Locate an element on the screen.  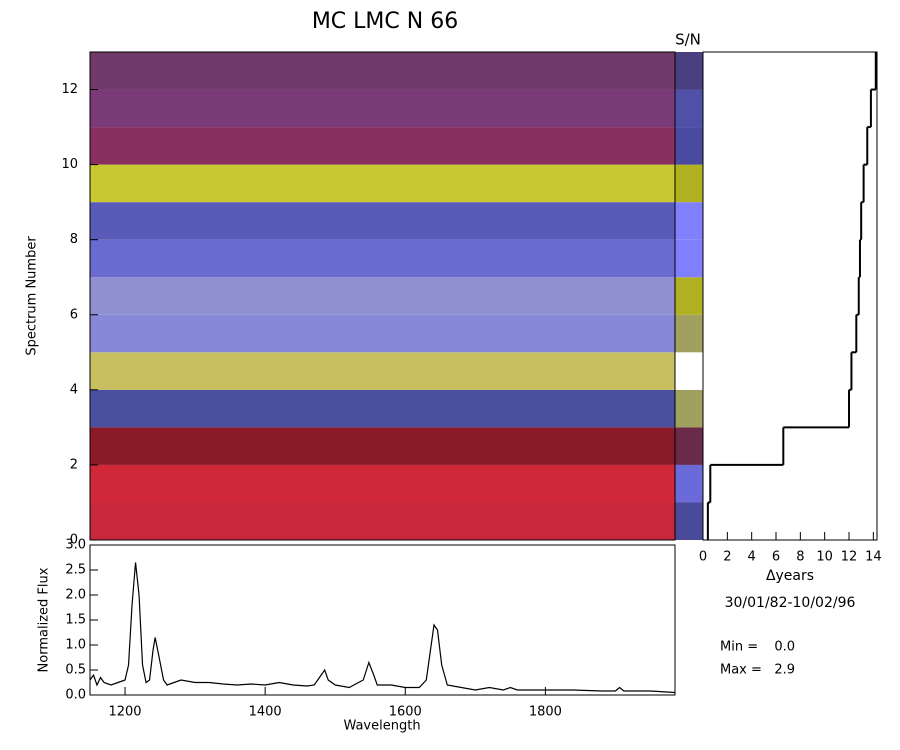
x-tick-label: 2 is located at coordinates (727, 557).